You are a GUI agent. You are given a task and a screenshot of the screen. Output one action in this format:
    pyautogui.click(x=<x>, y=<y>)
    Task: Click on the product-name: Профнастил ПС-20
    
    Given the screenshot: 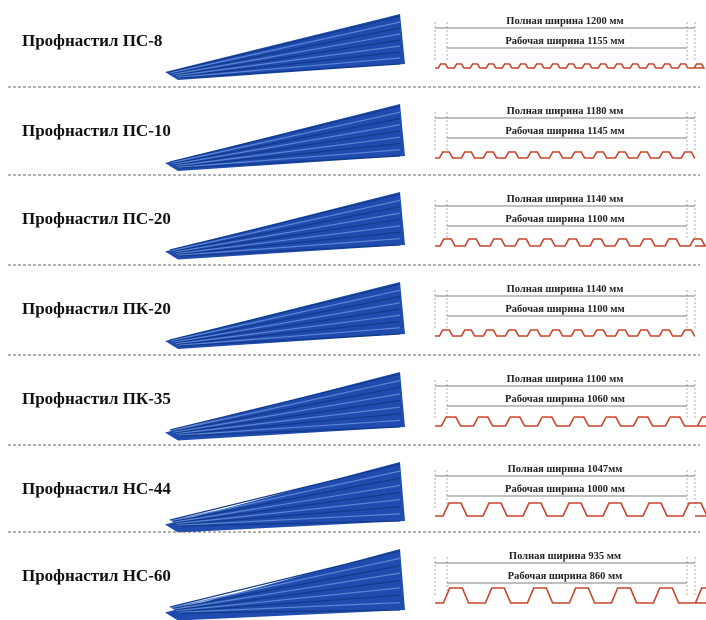 What is the action you would take?
    pyautogui.click(x=96, y=218)
    